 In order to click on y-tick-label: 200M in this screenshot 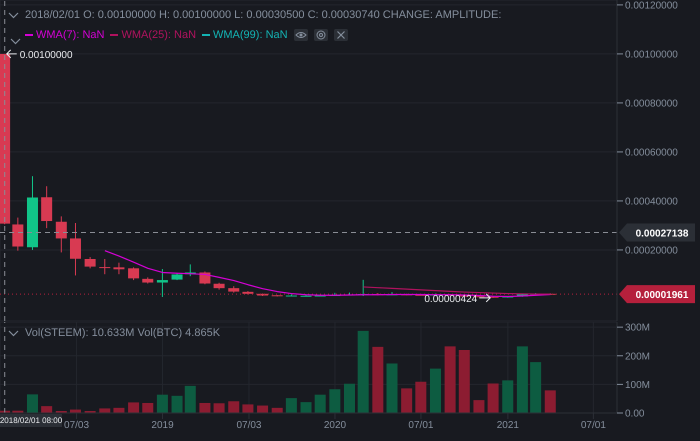, I will do `click(637, 356)`.